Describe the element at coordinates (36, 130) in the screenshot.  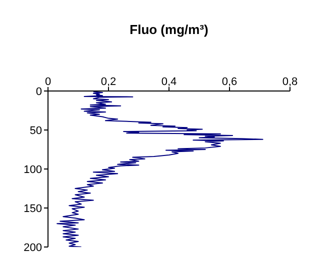
I see `y-tick-label: 50` at that location.